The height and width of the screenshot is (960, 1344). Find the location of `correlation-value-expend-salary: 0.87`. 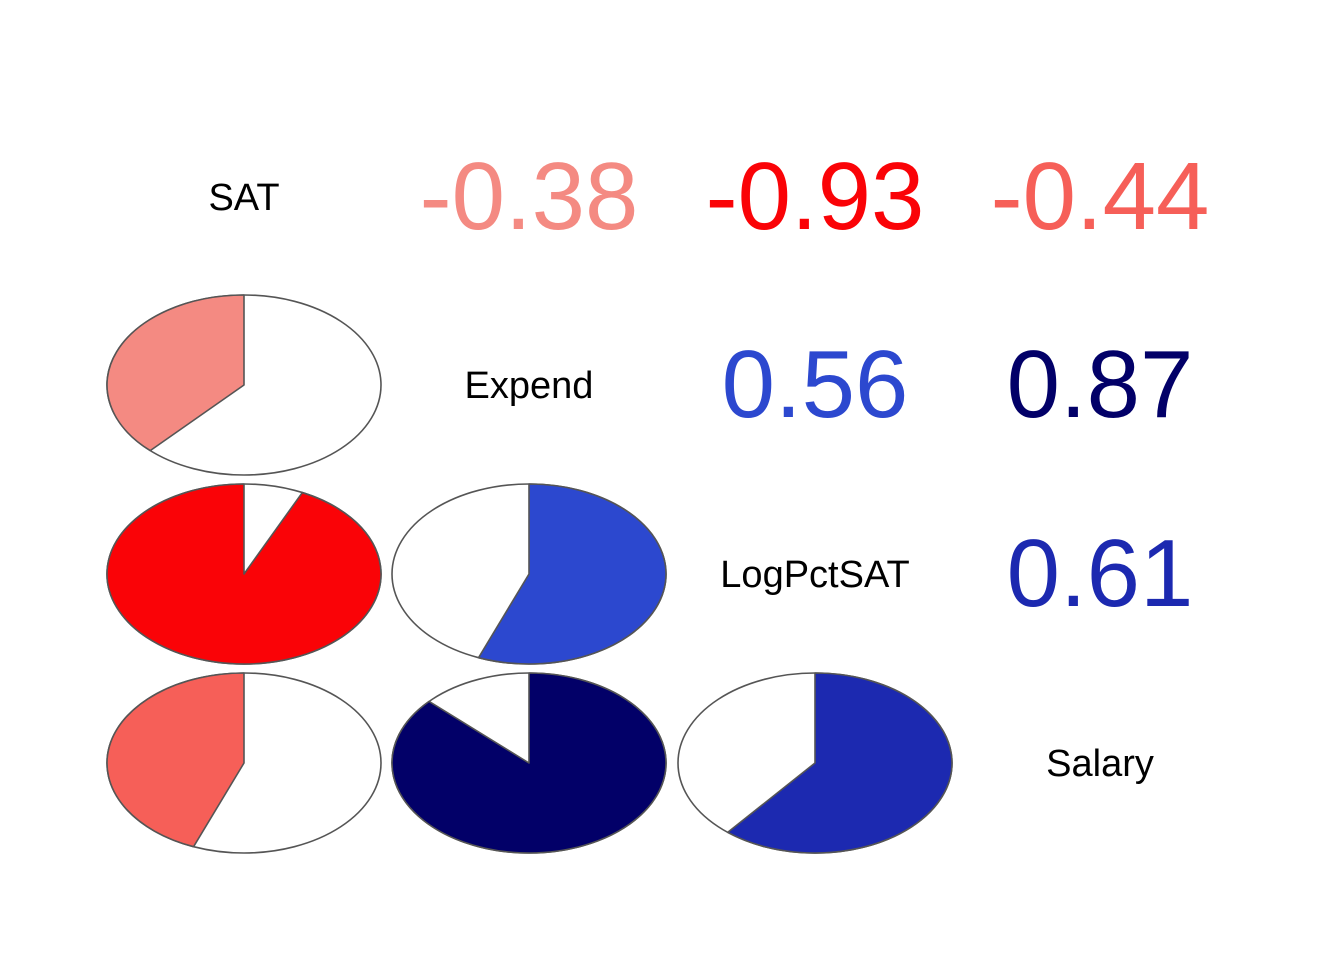

correlation-value-expend-salary: 0.87 is located at coordinates (1100, 384).